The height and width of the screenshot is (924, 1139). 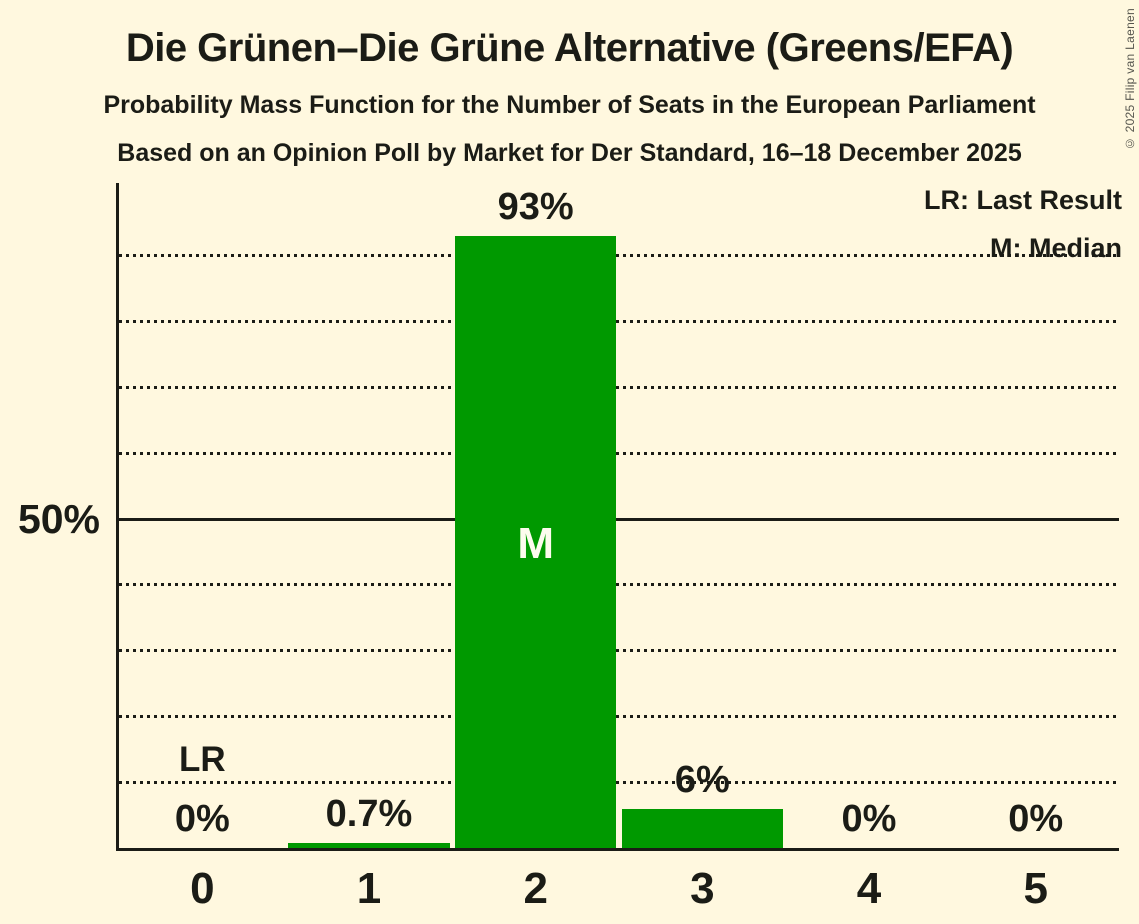 I want to click on bar-slot-4: 0%, so click(x=869, y=515).